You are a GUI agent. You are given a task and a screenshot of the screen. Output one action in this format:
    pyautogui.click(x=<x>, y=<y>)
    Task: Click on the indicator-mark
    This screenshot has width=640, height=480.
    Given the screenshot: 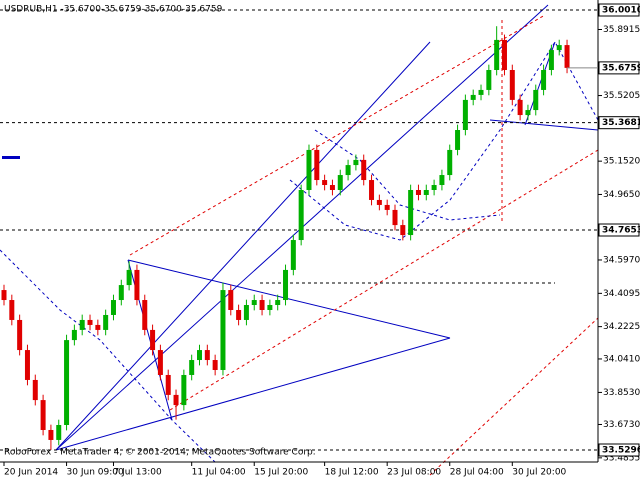 What is the action you would take?
    pyautogui.click(x=11, y=157)
    